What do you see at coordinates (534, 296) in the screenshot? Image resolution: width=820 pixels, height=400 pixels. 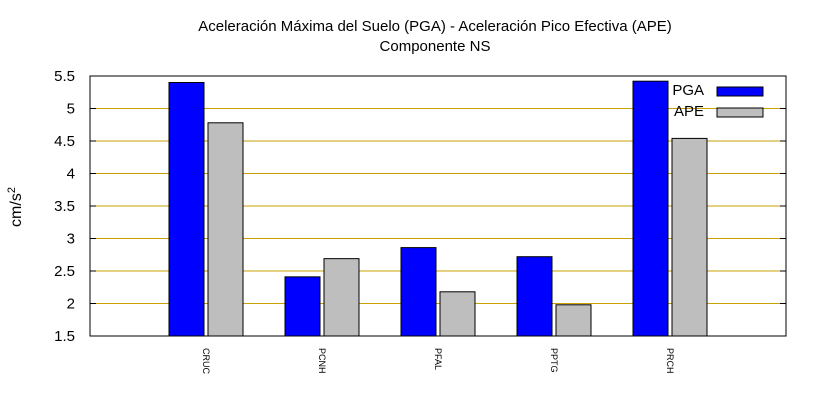 I see `bar-pga-pptg` at bounding box center [534, 296].